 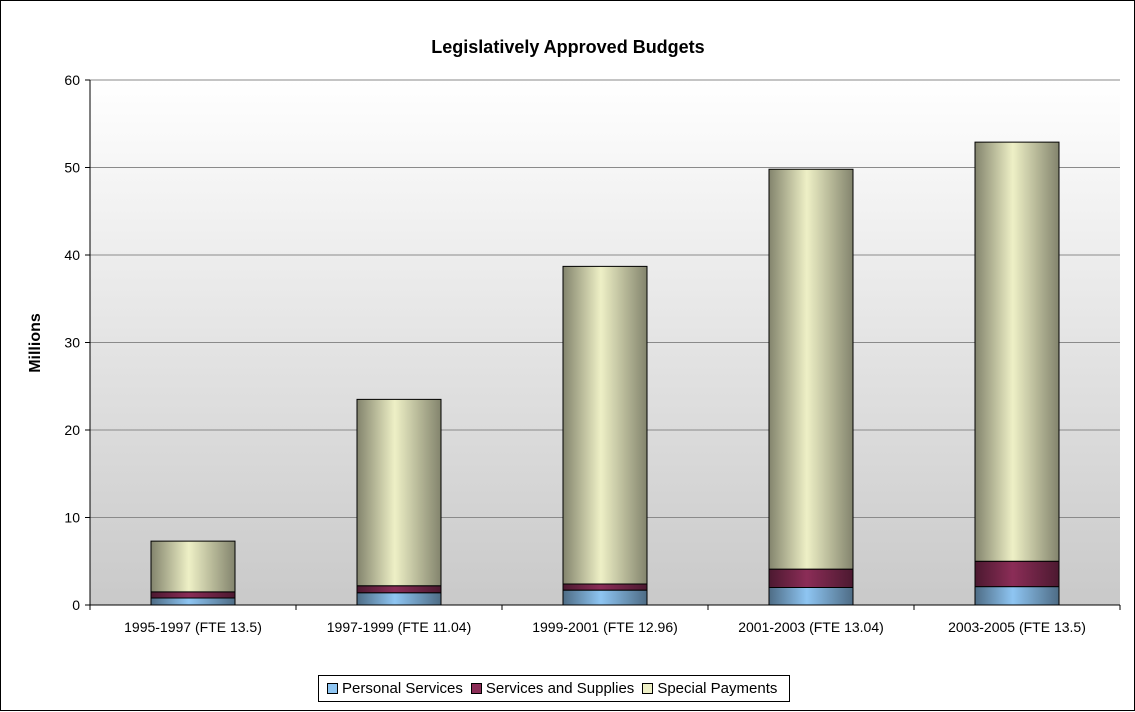 I want to click on y-tick-label: 20, so click(x=72, y=430).